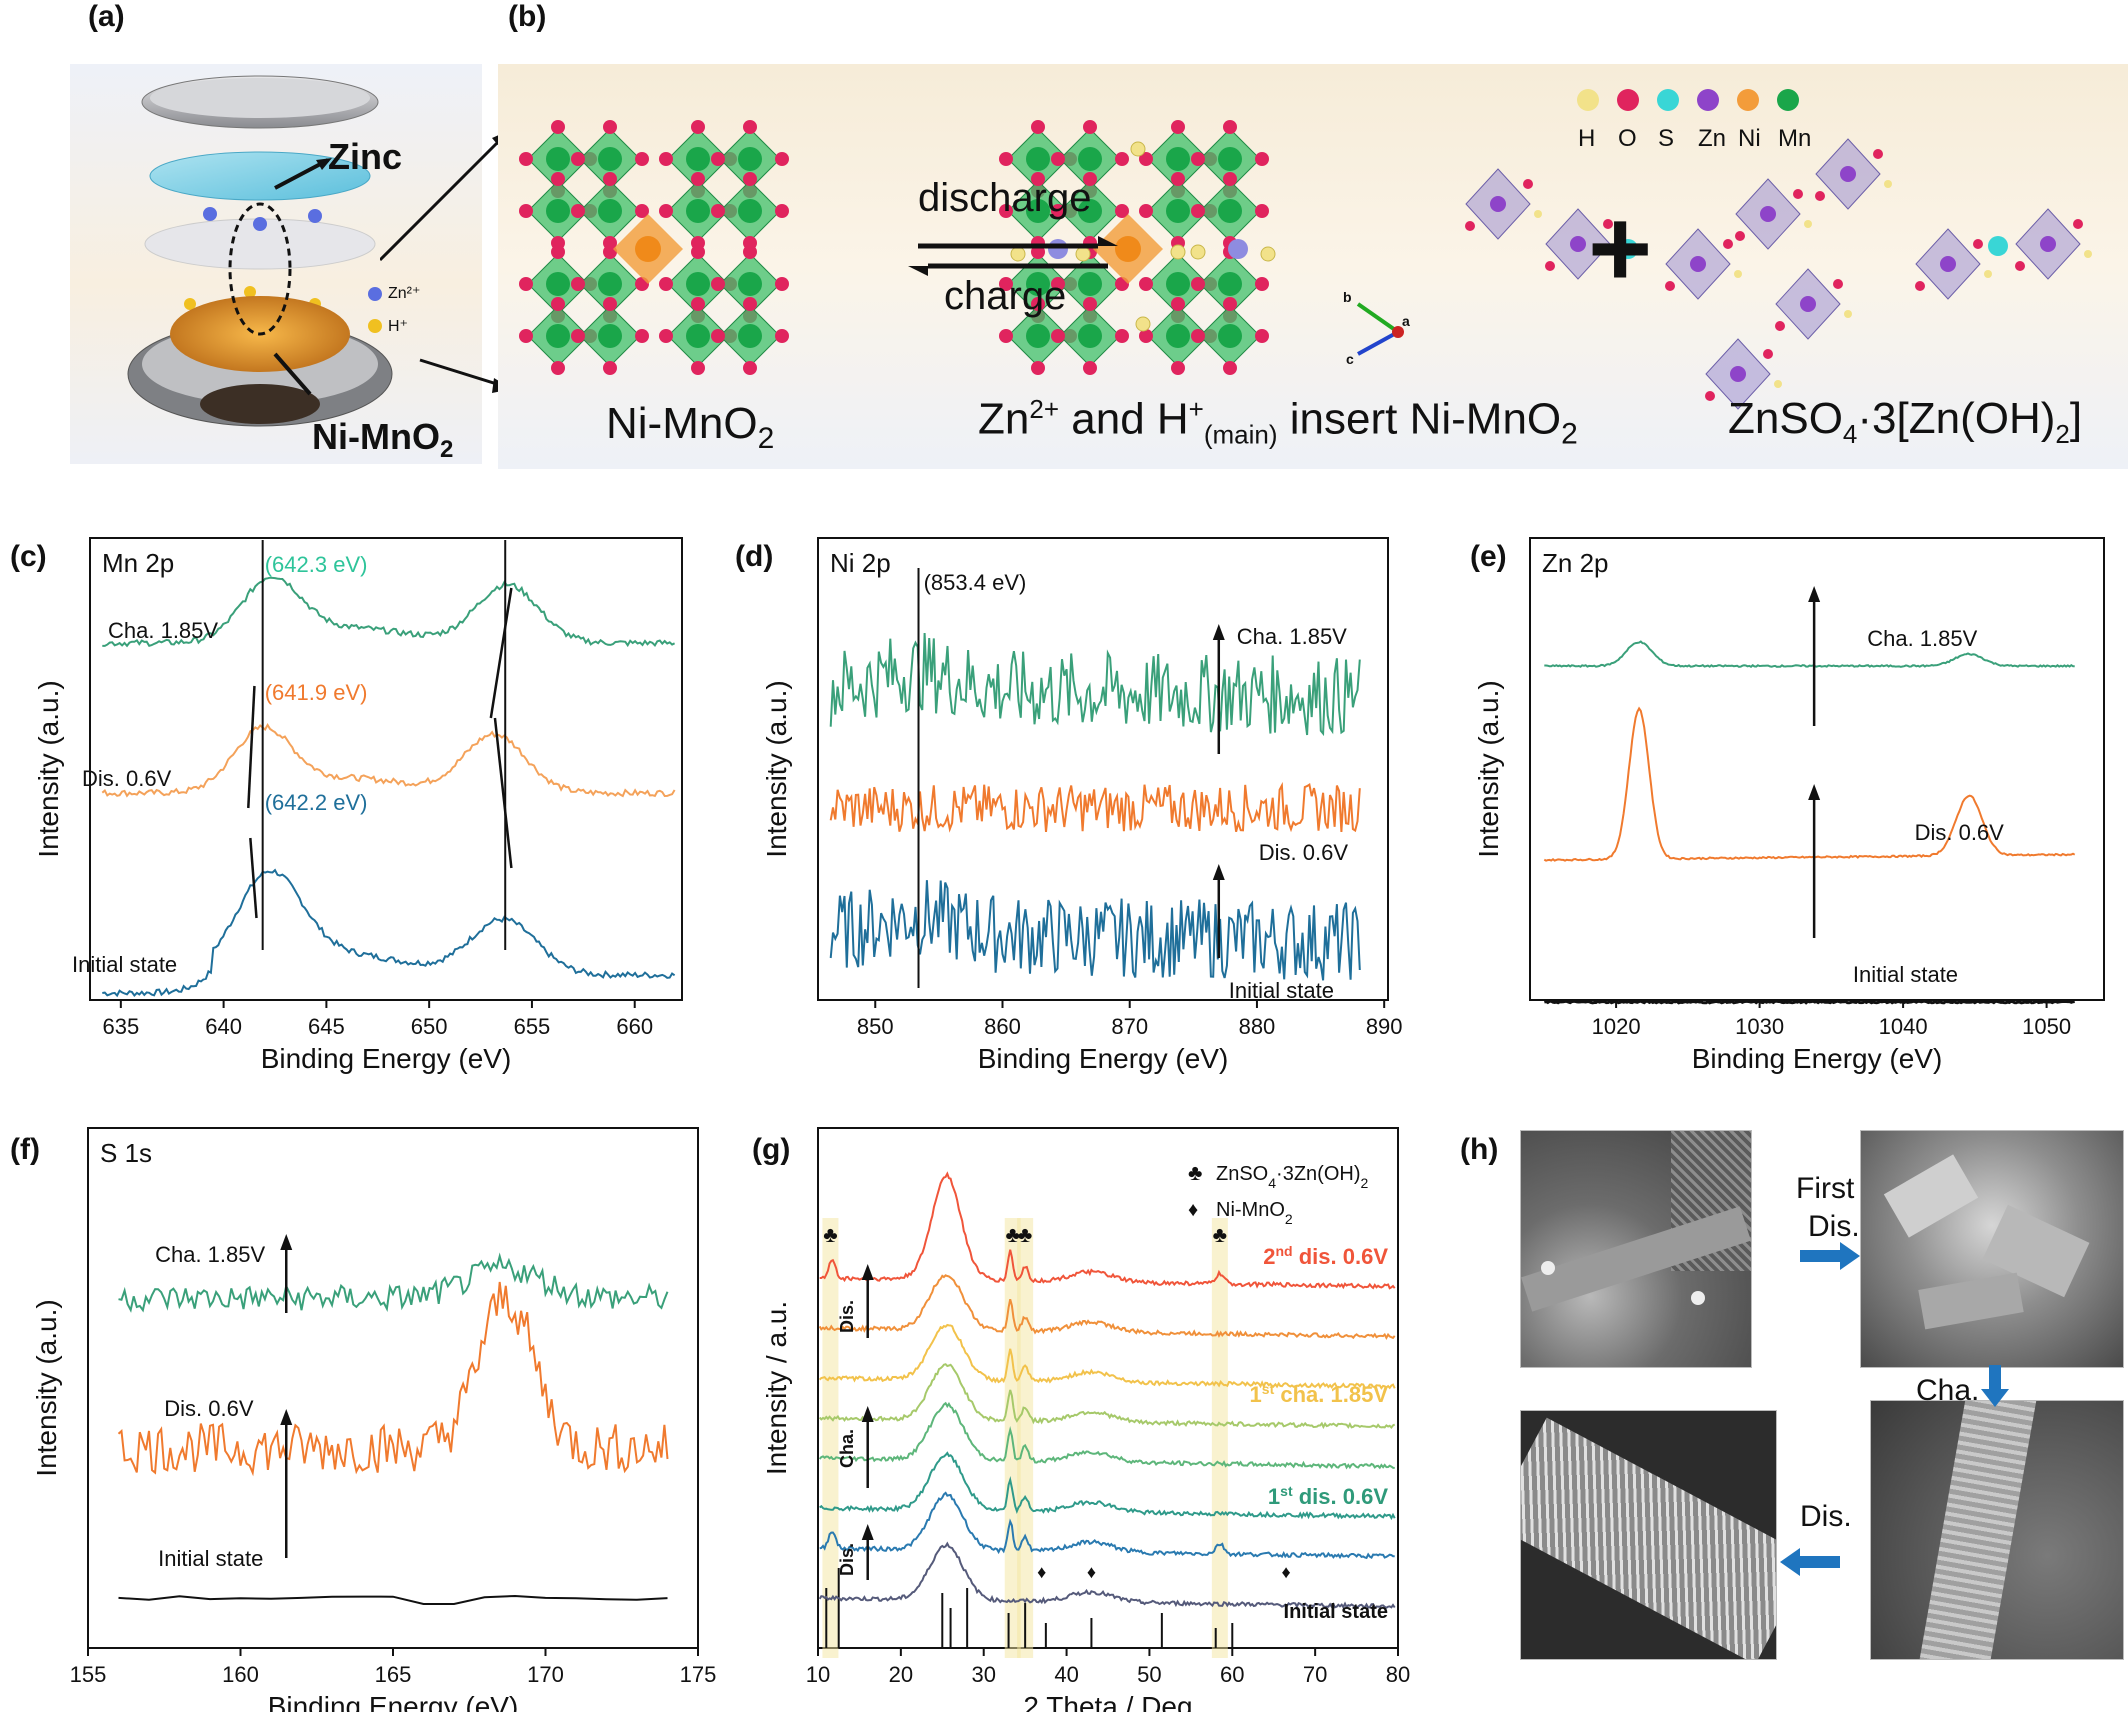 The height and width of the screenshot is (1712, 2128). What do you see at coordinates (1378, 343) in the screenshot?
I see `axis-c` at bounding box center [1378, 343].